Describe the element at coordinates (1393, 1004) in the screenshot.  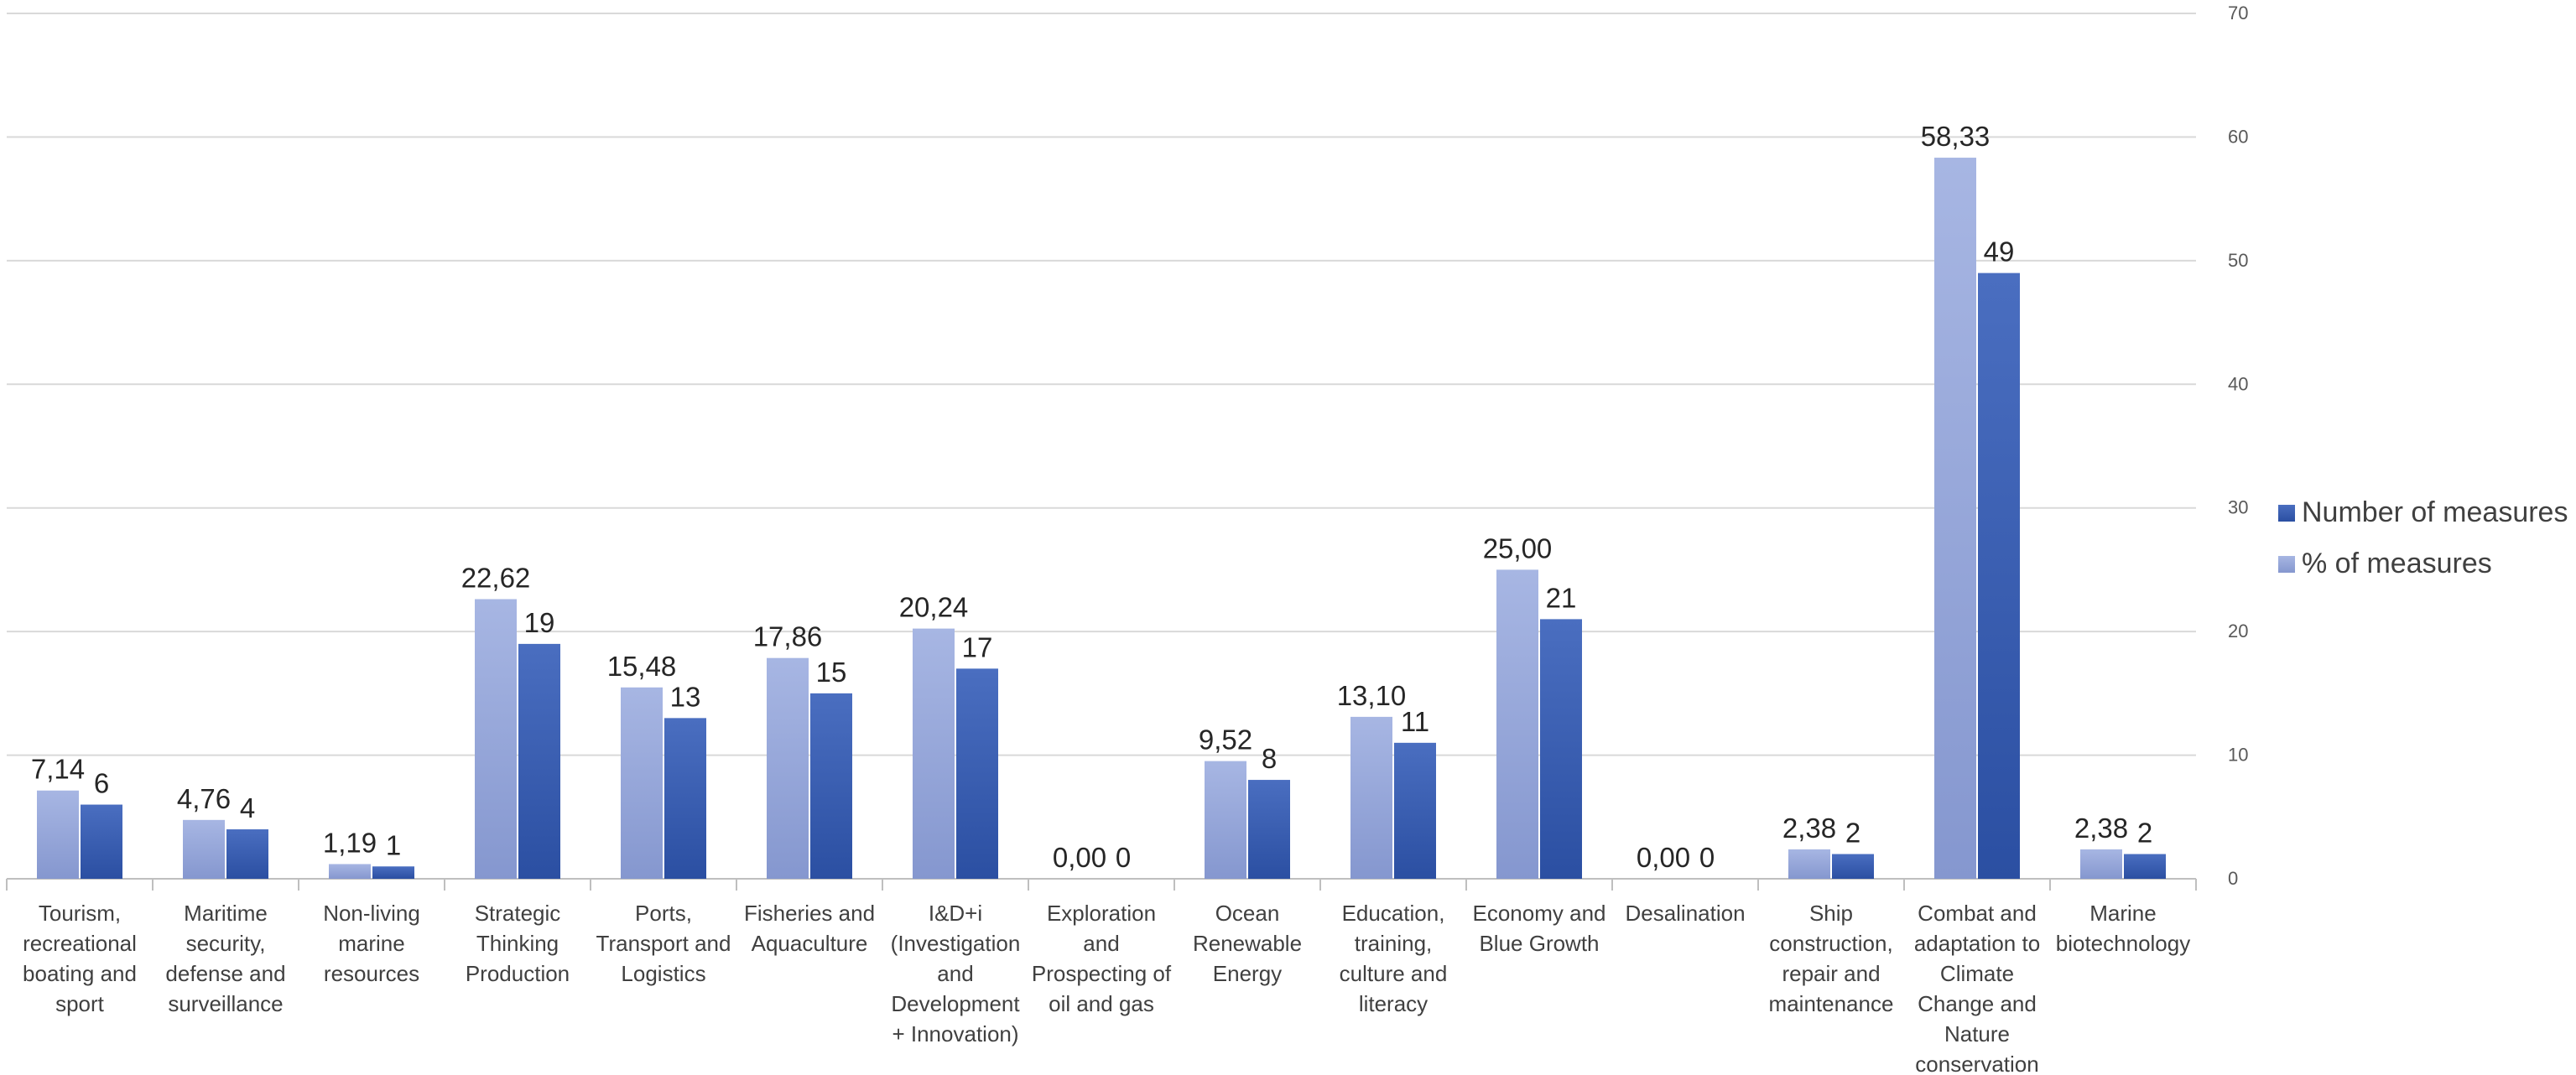
I see `category-label: literacy` at that location.